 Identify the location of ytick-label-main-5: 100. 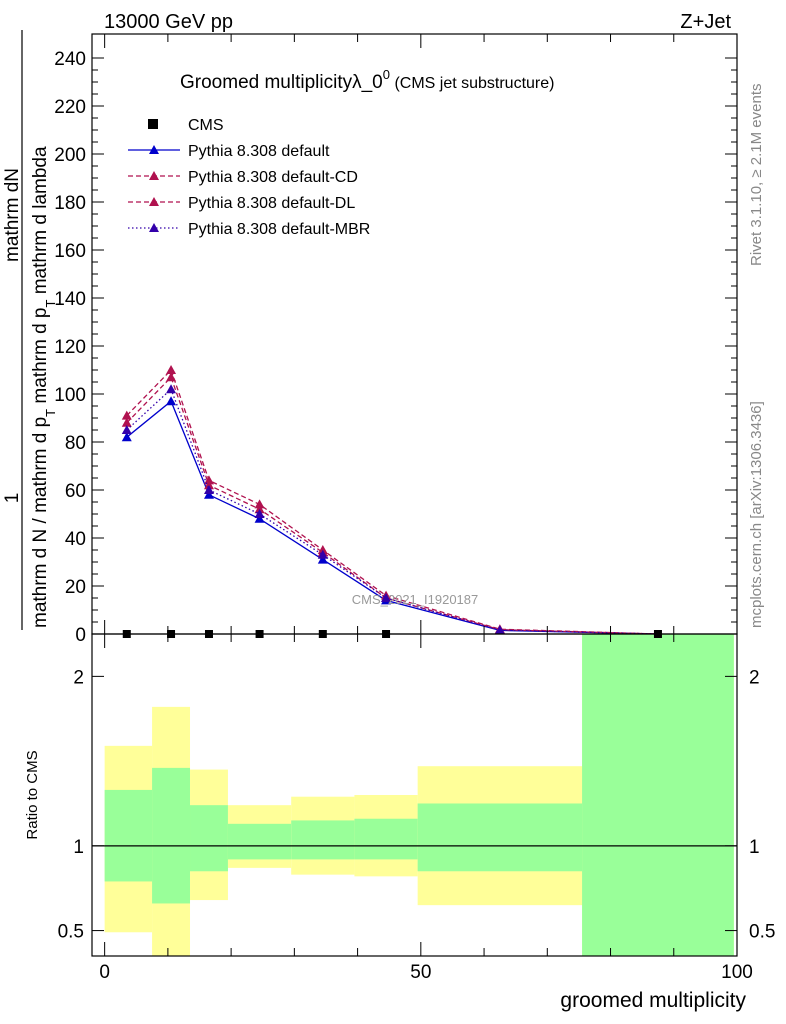
(70, 395).